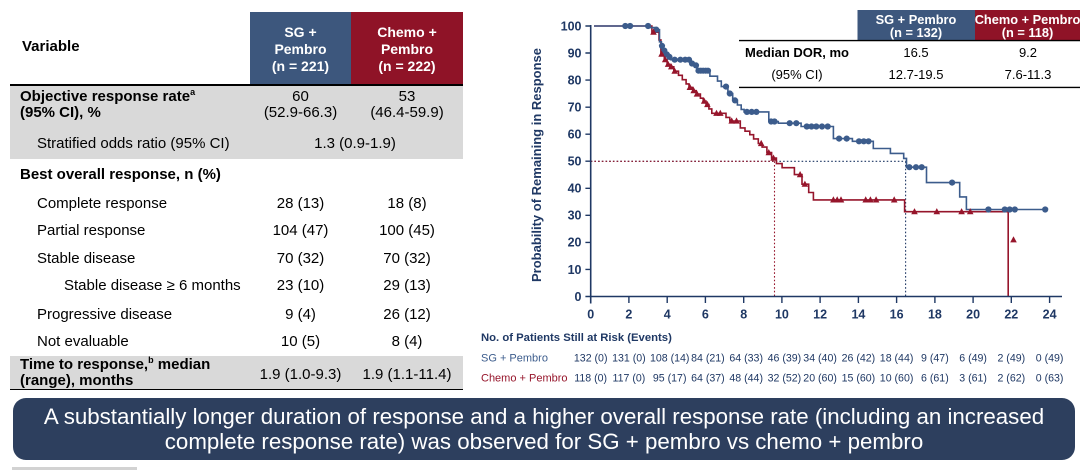 The image size is (1080, 470). What do you see at coordinates (708, 379) in the screenshot?
I see `svg-text: 64 (37)` at bounding box center [708, 379].